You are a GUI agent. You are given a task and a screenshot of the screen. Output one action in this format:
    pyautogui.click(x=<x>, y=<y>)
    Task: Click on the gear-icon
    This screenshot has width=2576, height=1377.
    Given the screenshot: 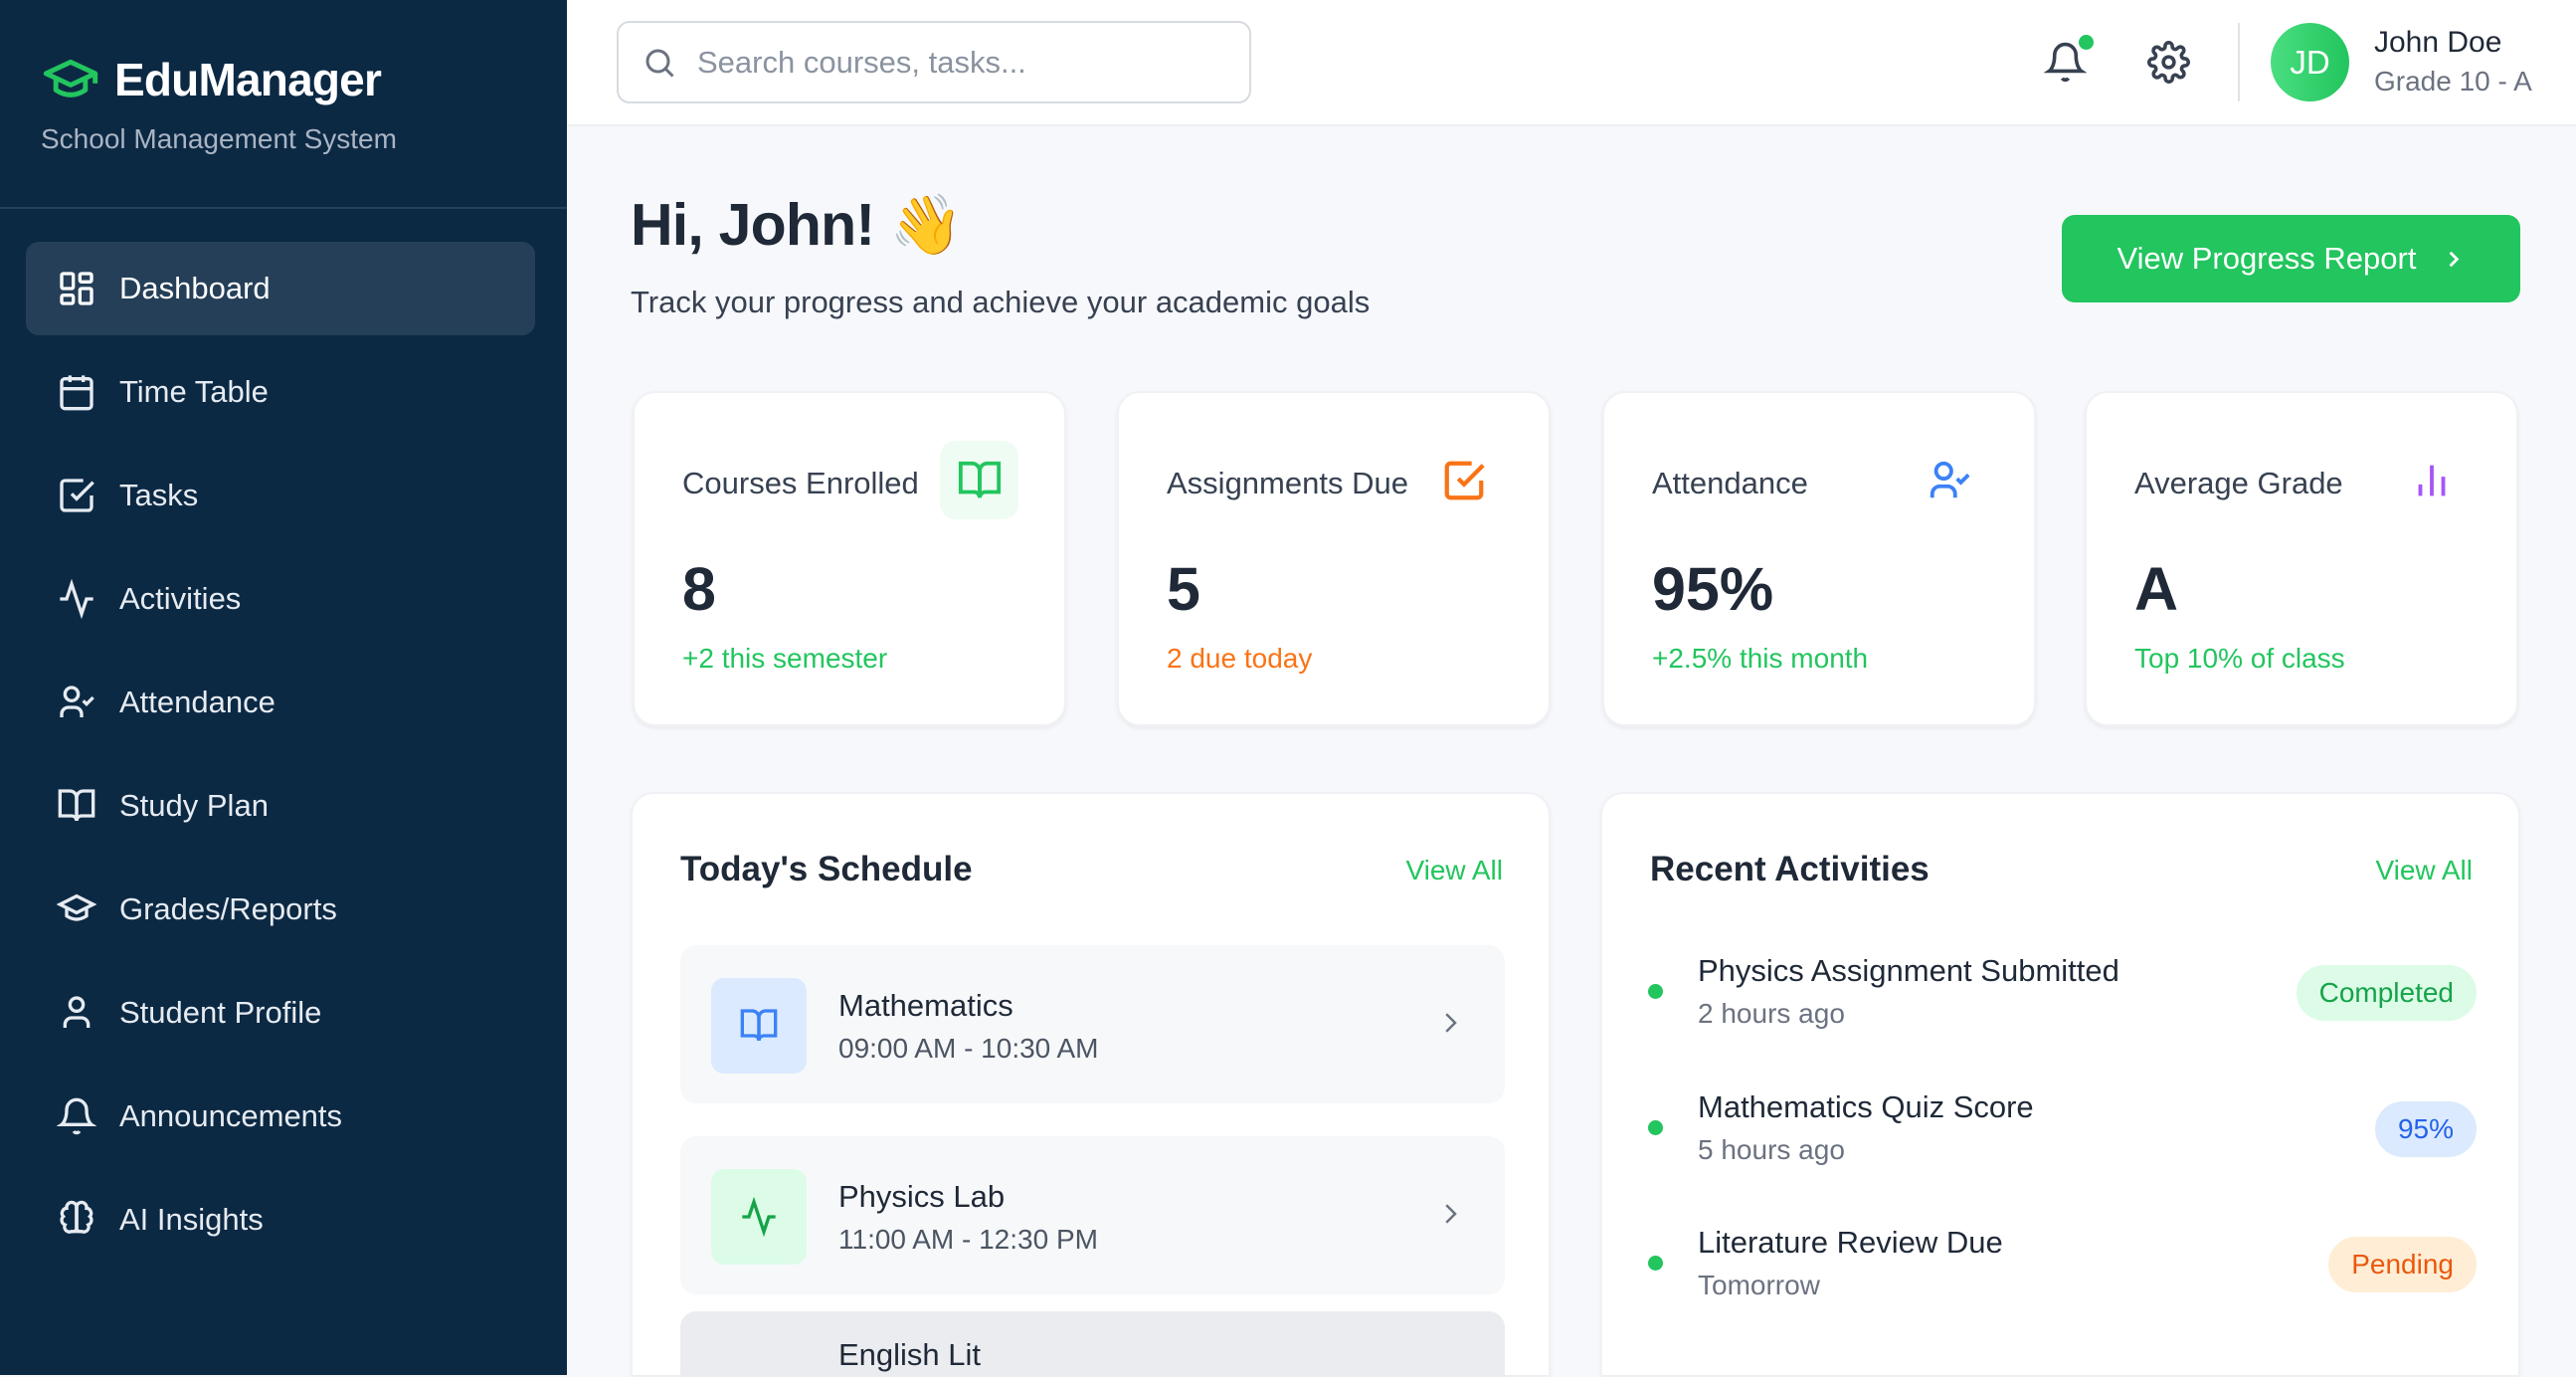 What is the action you would take?
    pyautogui.click(x=2168, y=62)
    